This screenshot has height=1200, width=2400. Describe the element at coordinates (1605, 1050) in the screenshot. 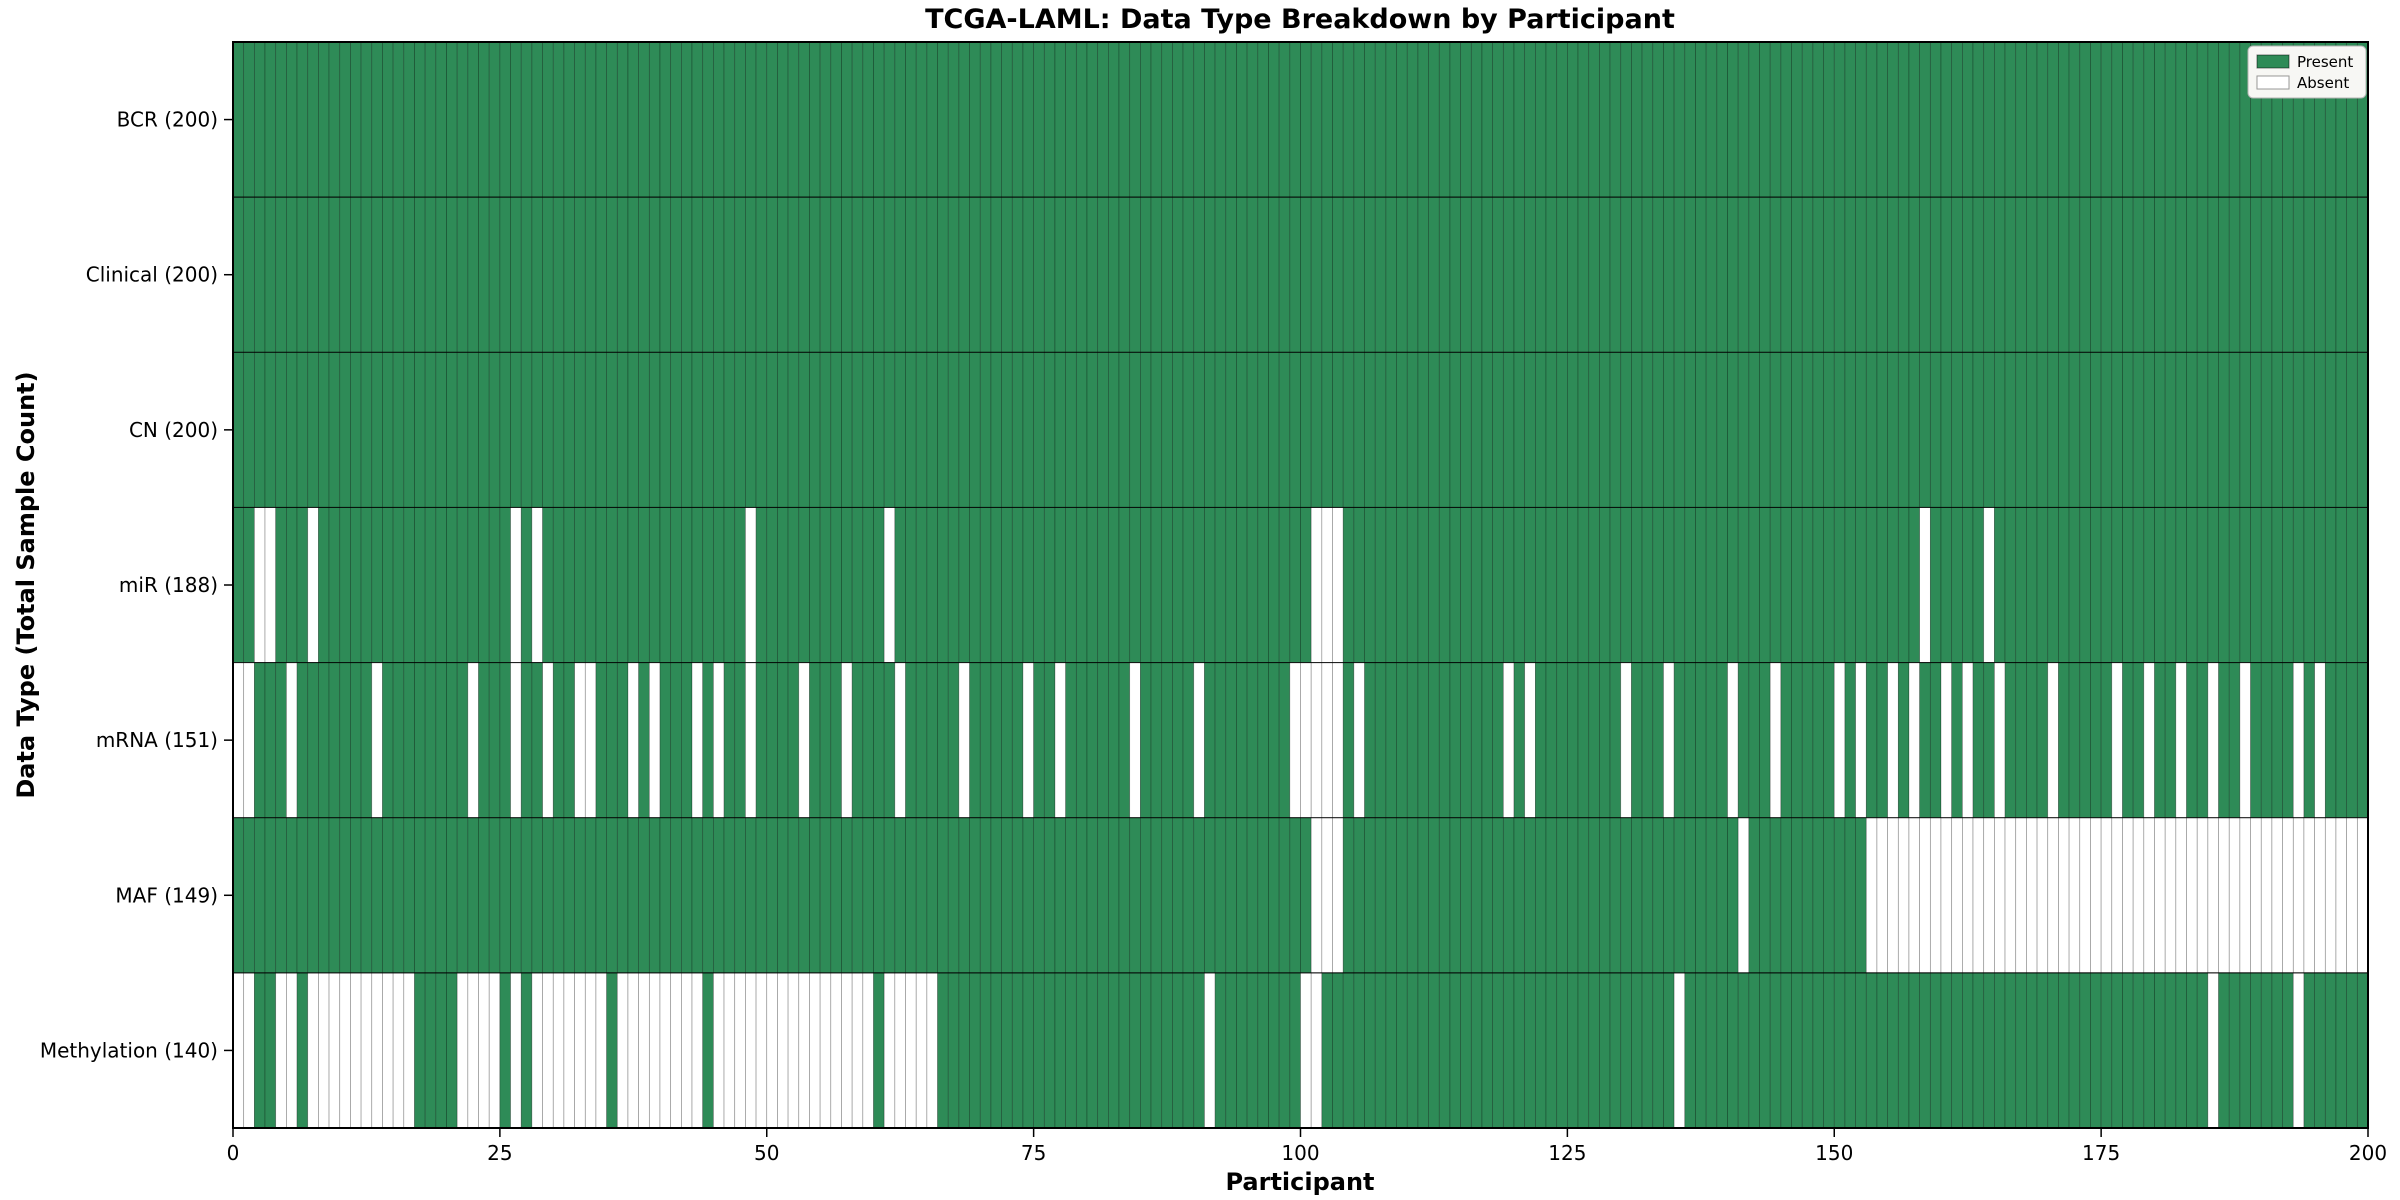

I see `cell-Methylation-p128` at that location.